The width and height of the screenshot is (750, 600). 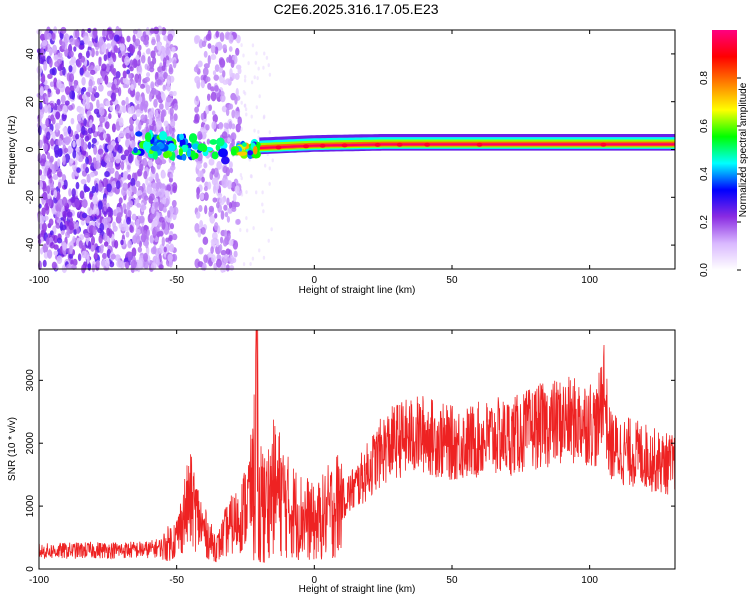 What do you see at coordinates (315, 280) in the screenshot?
I see `x-tick-label: 0` at bounding box center [315, 280].